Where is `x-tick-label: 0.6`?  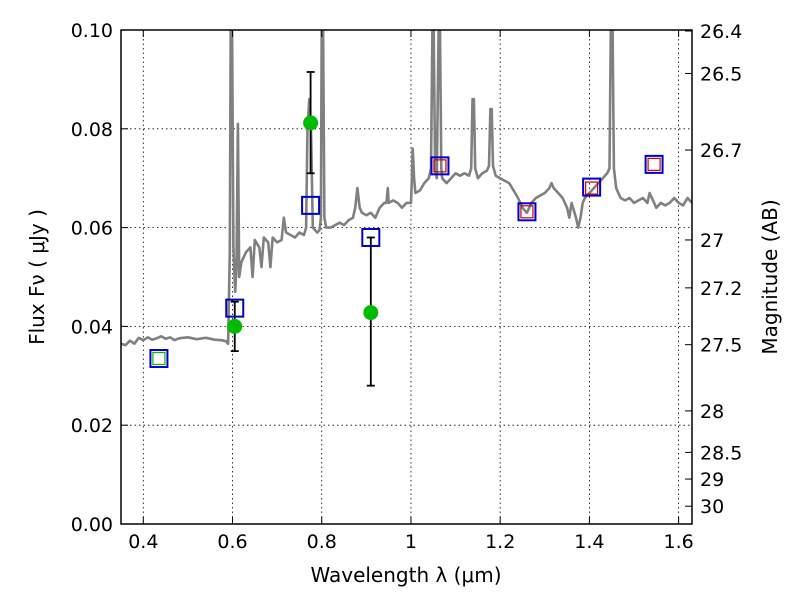 x-tick-label: 0.6 is located at coordinates (232, 542).